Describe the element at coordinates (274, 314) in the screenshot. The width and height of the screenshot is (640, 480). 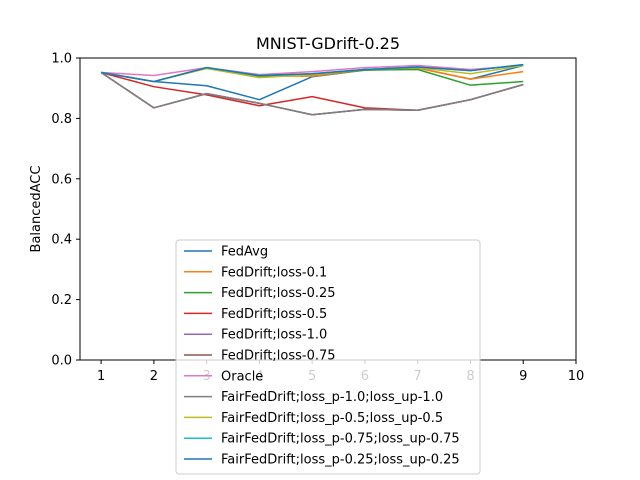
I see `legend-entry: FedDrift;loss-0.5` at that location.